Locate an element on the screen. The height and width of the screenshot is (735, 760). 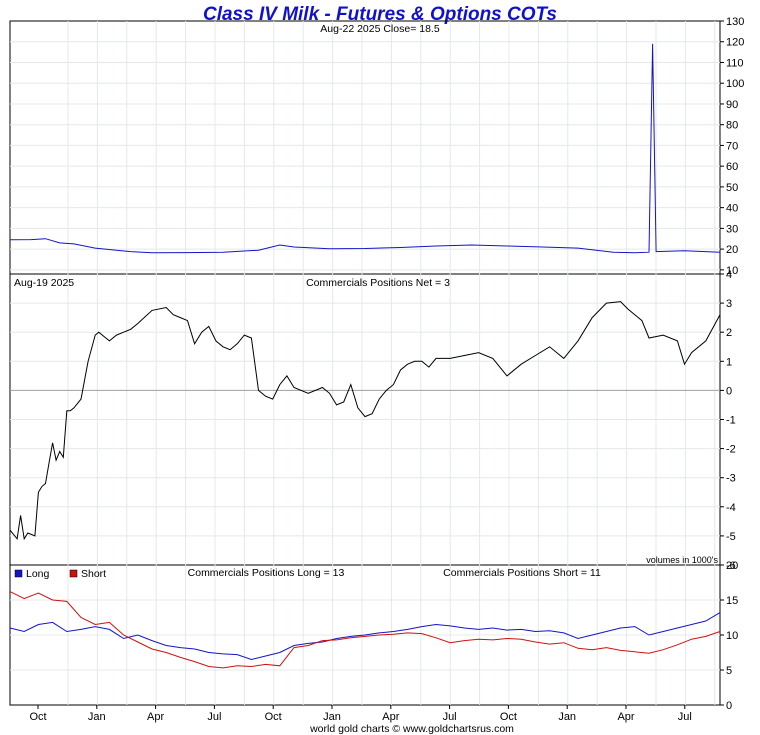
net-label: Commercials Positions Net = 3 is located at coordinates (378, 283).